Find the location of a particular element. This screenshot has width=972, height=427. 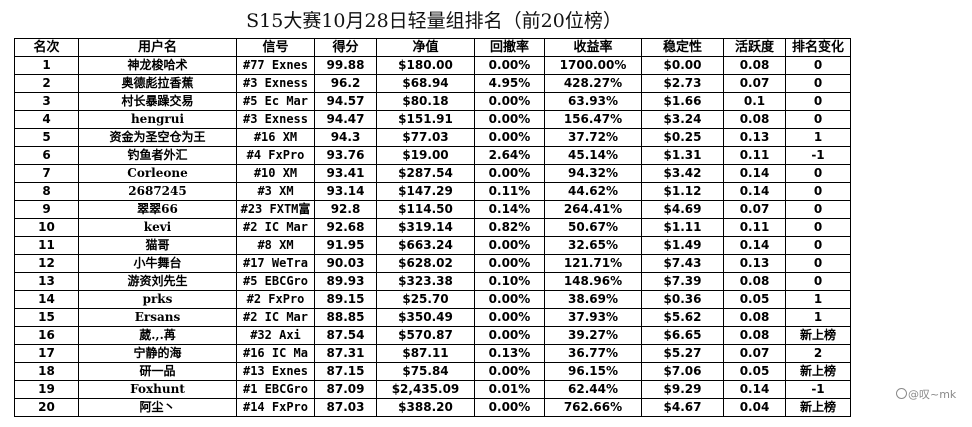

score-cell: 87.15 is located at coordinates (345, 371).